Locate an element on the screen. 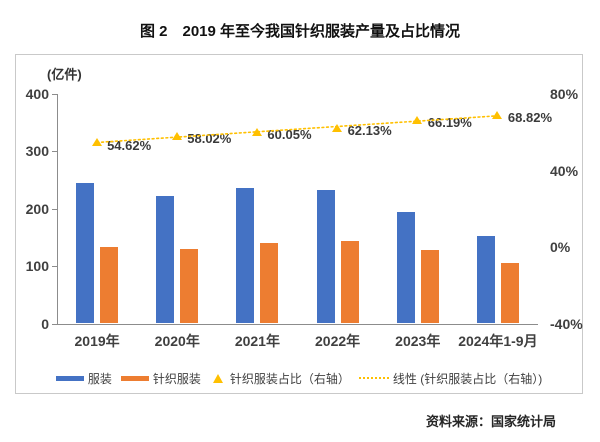 This screenshot has width=600, height=442. legend-triangle-icon is located at coordinates (217, 378).